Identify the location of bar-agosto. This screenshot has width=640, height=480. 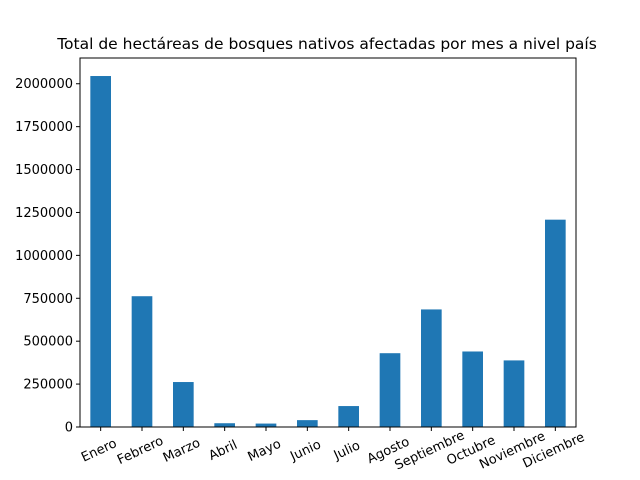
(390, 390).